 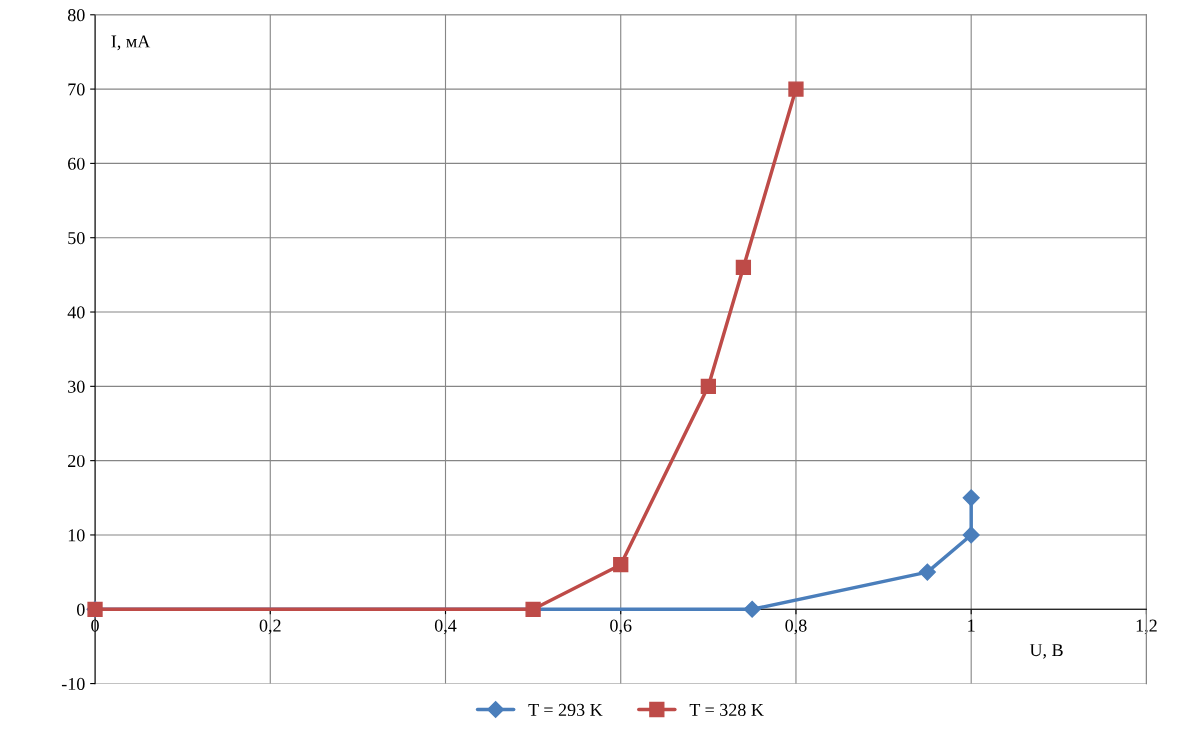 What do you see at coordinates (796, 627) in the screenshot?
I see `x-tick-label: 0,8` at bounding box center [796, 627].